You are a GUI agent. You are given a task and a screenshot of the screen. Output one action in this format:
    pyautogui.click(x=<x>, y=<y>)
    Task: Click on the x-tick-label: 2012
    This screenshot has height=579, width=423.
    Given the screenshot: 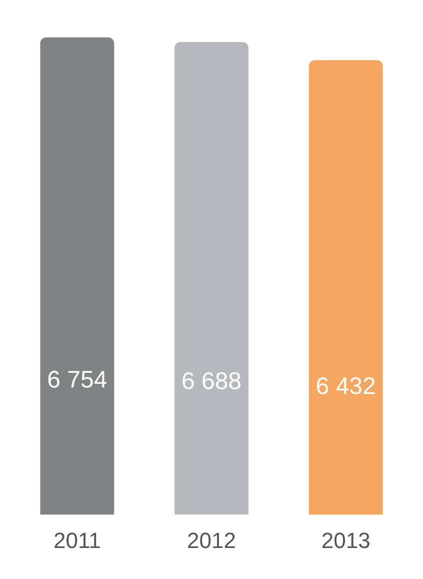 What is the action you would take?
    pyautogui.click(x=211, y=540)
    